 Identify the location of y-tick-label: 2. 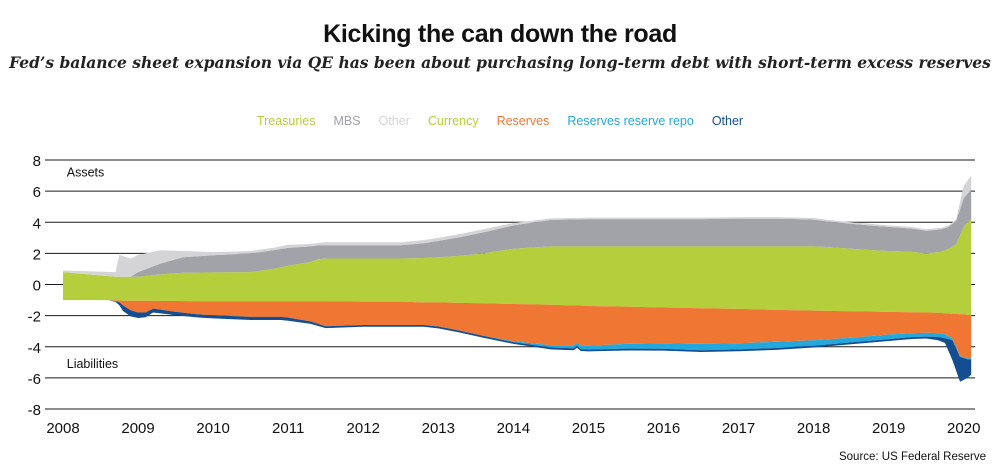
(37, 254).